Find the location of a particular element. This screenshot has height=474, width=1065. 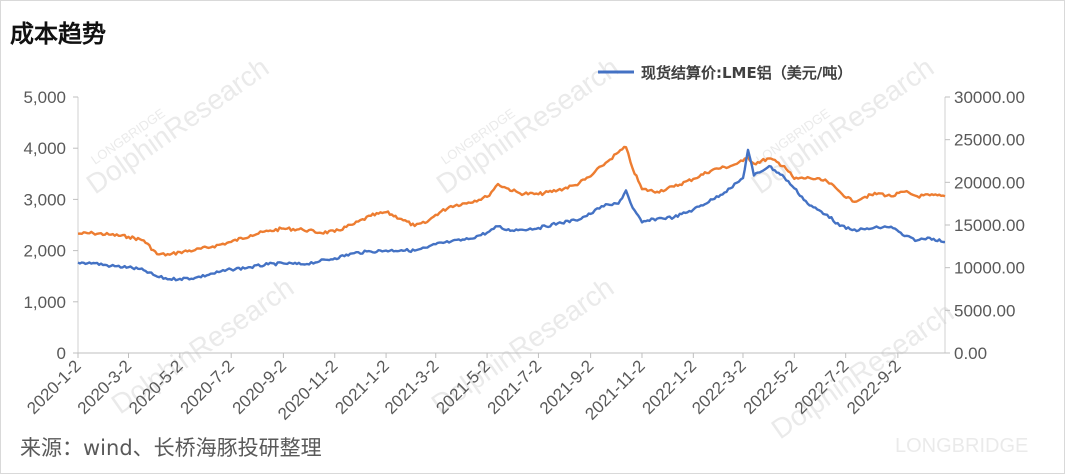

y-left-tick-label: 1,000 is located at coordinates (44, 302).